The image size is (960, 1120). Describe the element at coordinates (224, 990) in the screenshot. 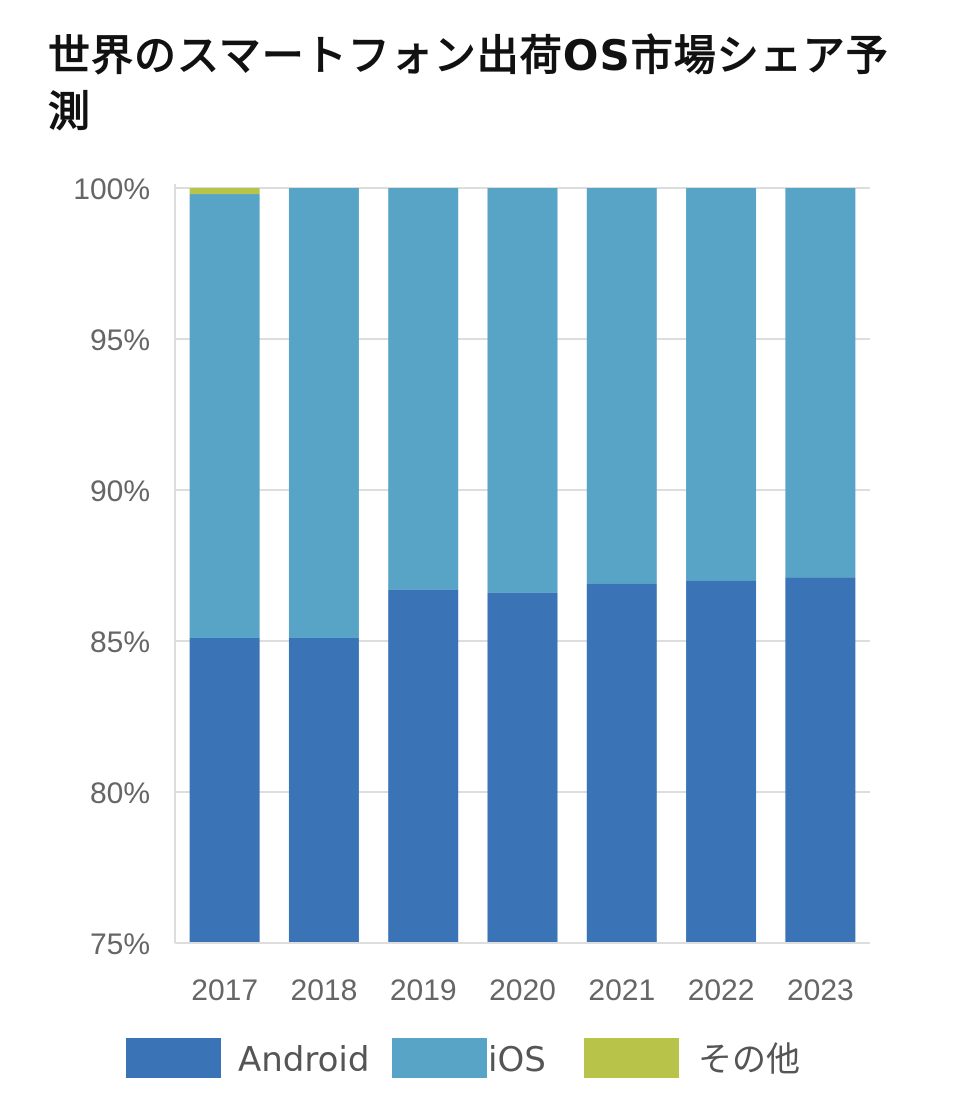

I see `x-tick-label: 2017` at that location.